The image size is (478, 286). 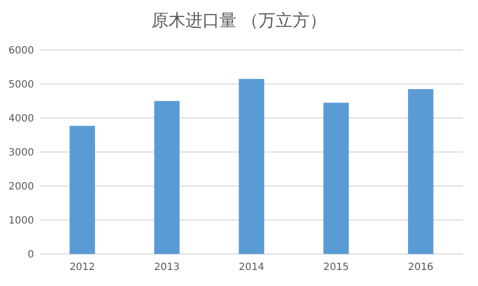 What do you see at coordinates (21, 187) in the screenshot?
I see `y-tick-label: 2000` at bounding box center [21, 187].